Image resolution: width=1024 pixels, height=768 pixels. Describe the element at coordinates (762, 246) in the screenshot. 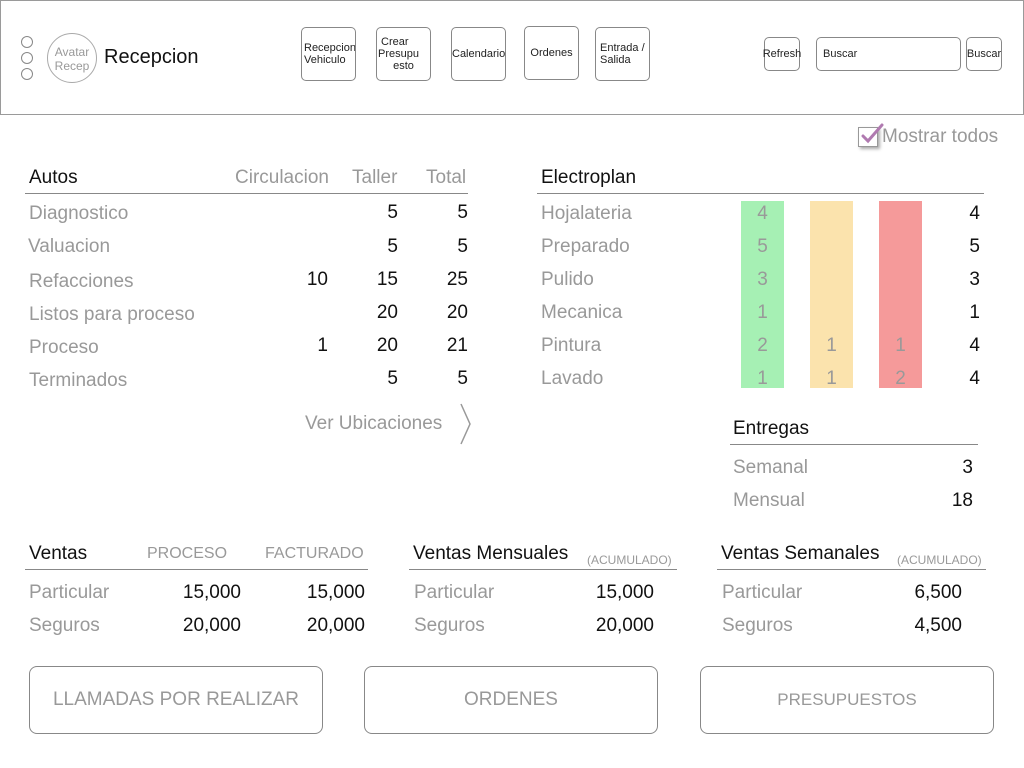

I see `row-green-value: 5` at that location.